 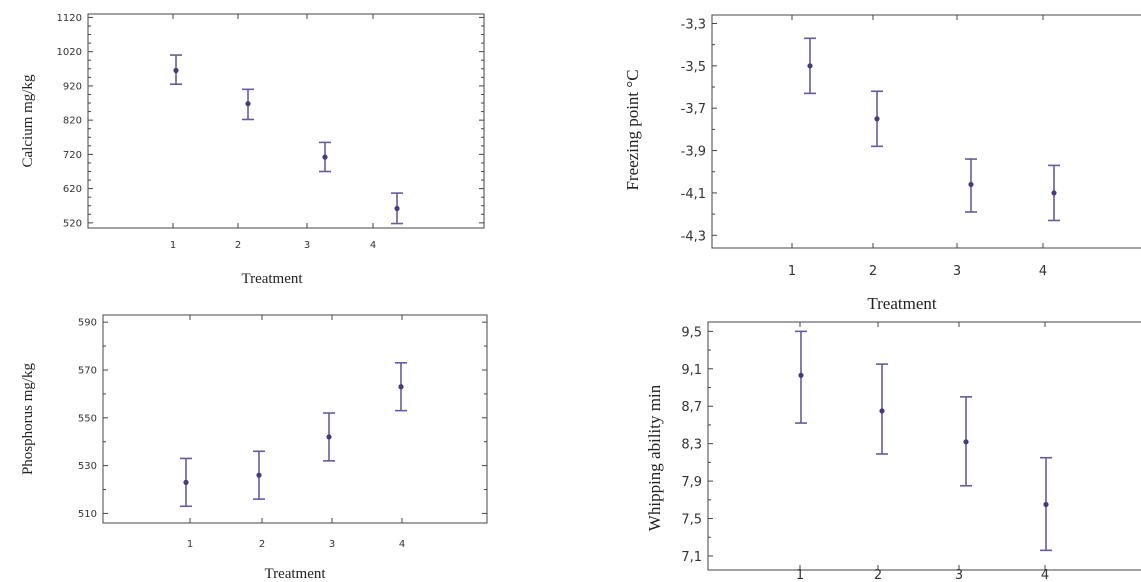 I want to click on y-tick-label: 7,1, so click(x=691, y=557).